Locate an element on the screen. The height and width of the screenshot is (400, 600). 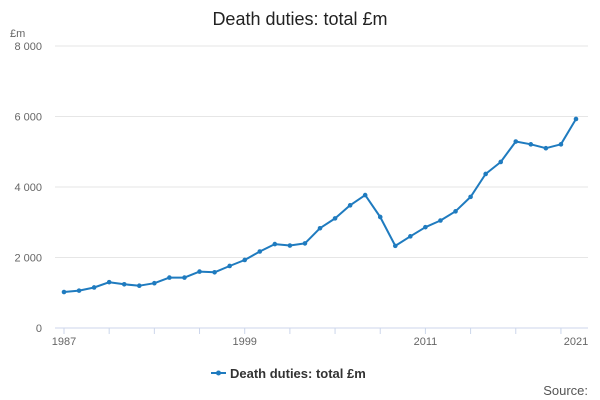
y-tick-label: 8 000 is located at coordinates (28, 47).